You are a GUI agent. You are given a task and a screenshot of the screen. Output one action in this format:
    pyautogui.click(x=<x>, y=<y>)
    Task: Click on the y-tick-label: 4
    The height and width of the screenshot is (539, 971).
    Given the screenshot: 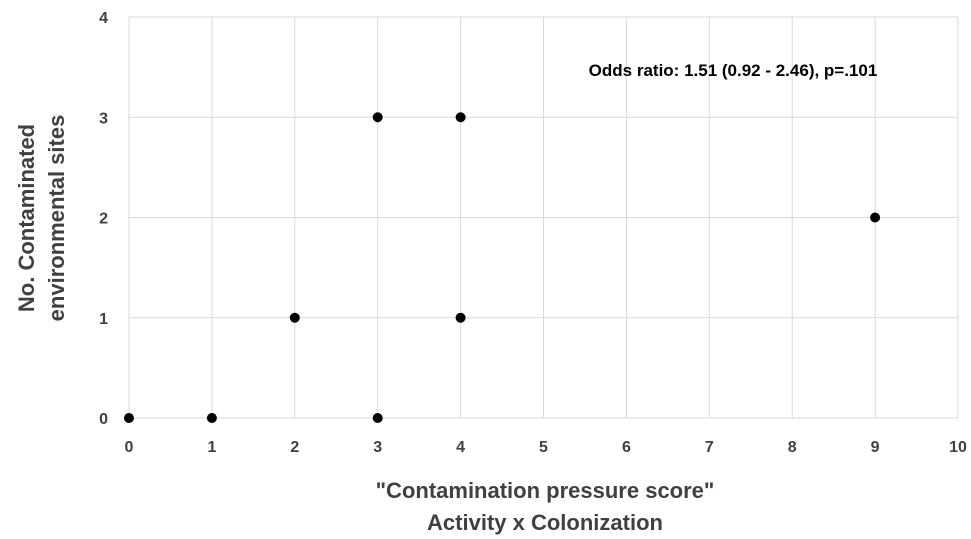 What is the action you would take?
    pyautogui.click(x=103, y=18)
    